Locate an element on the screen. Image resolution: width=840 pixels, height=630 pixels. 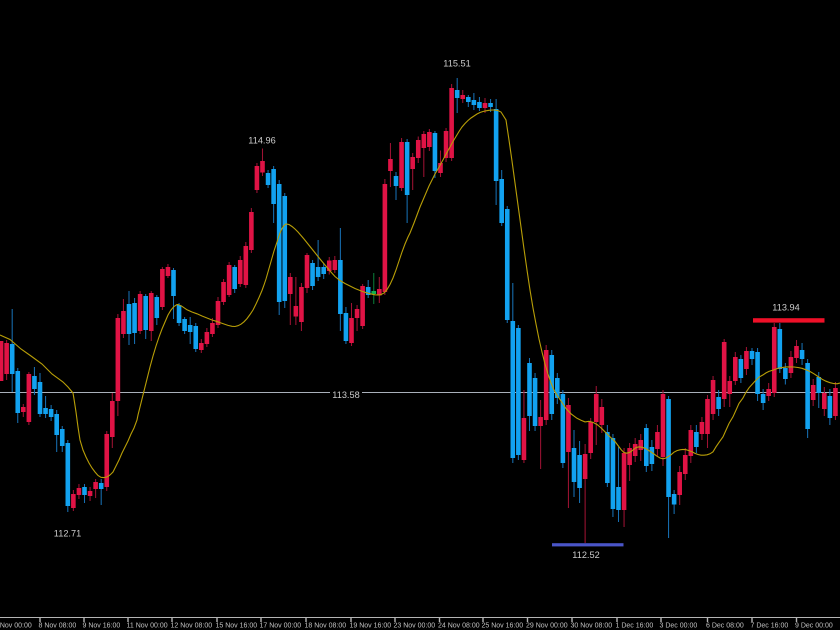
svg-text: 24 Nov 08:00 is located at coordinates (459, 626).